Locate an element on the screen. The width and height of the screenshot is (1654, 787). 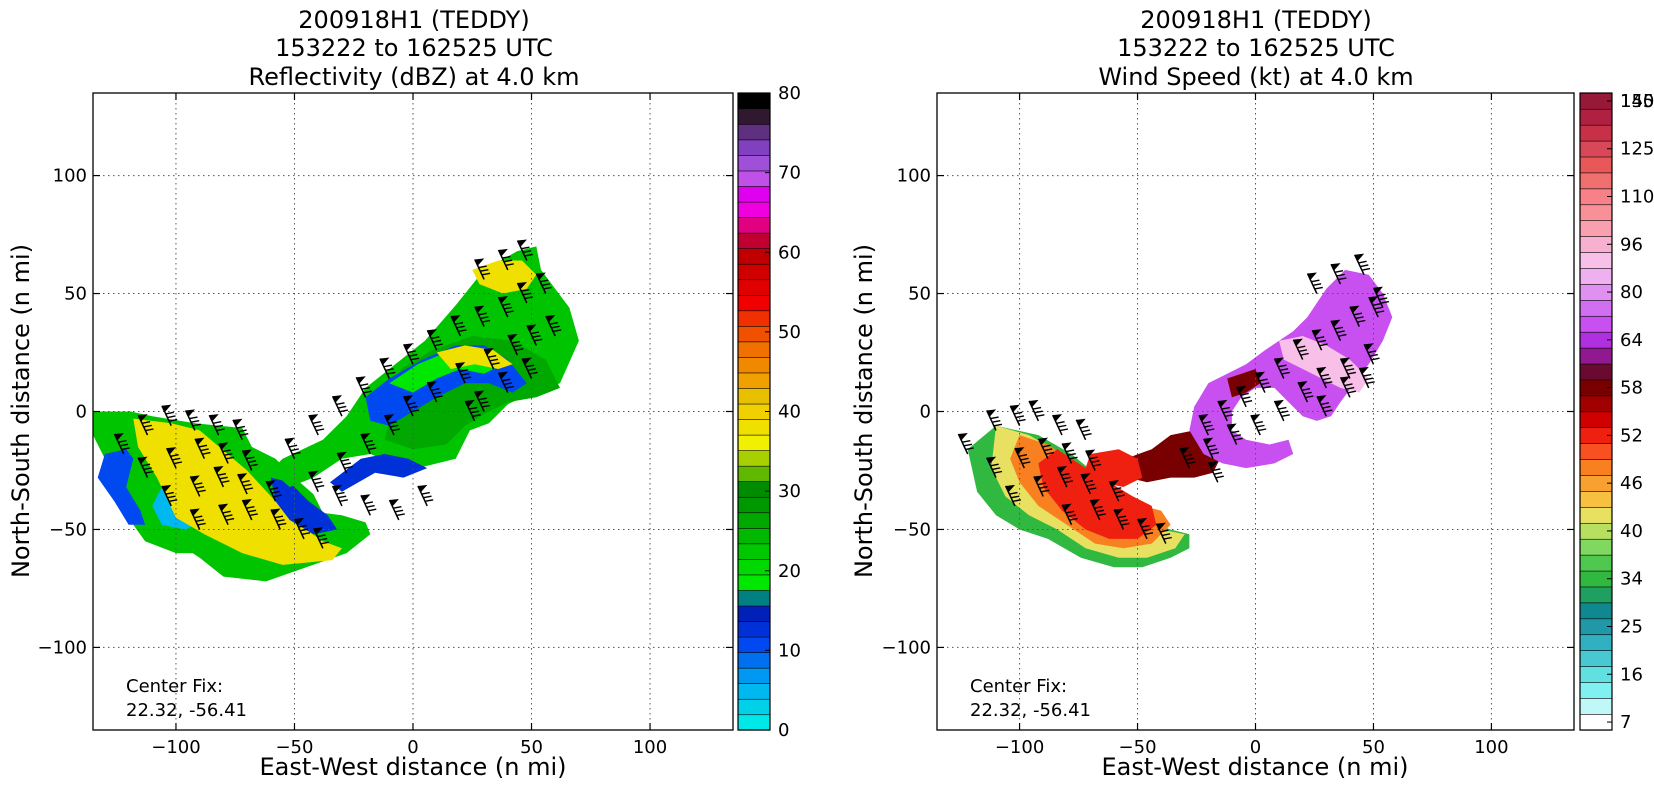
x-tick-label-3: 50 is located at coordinates (531, 747).